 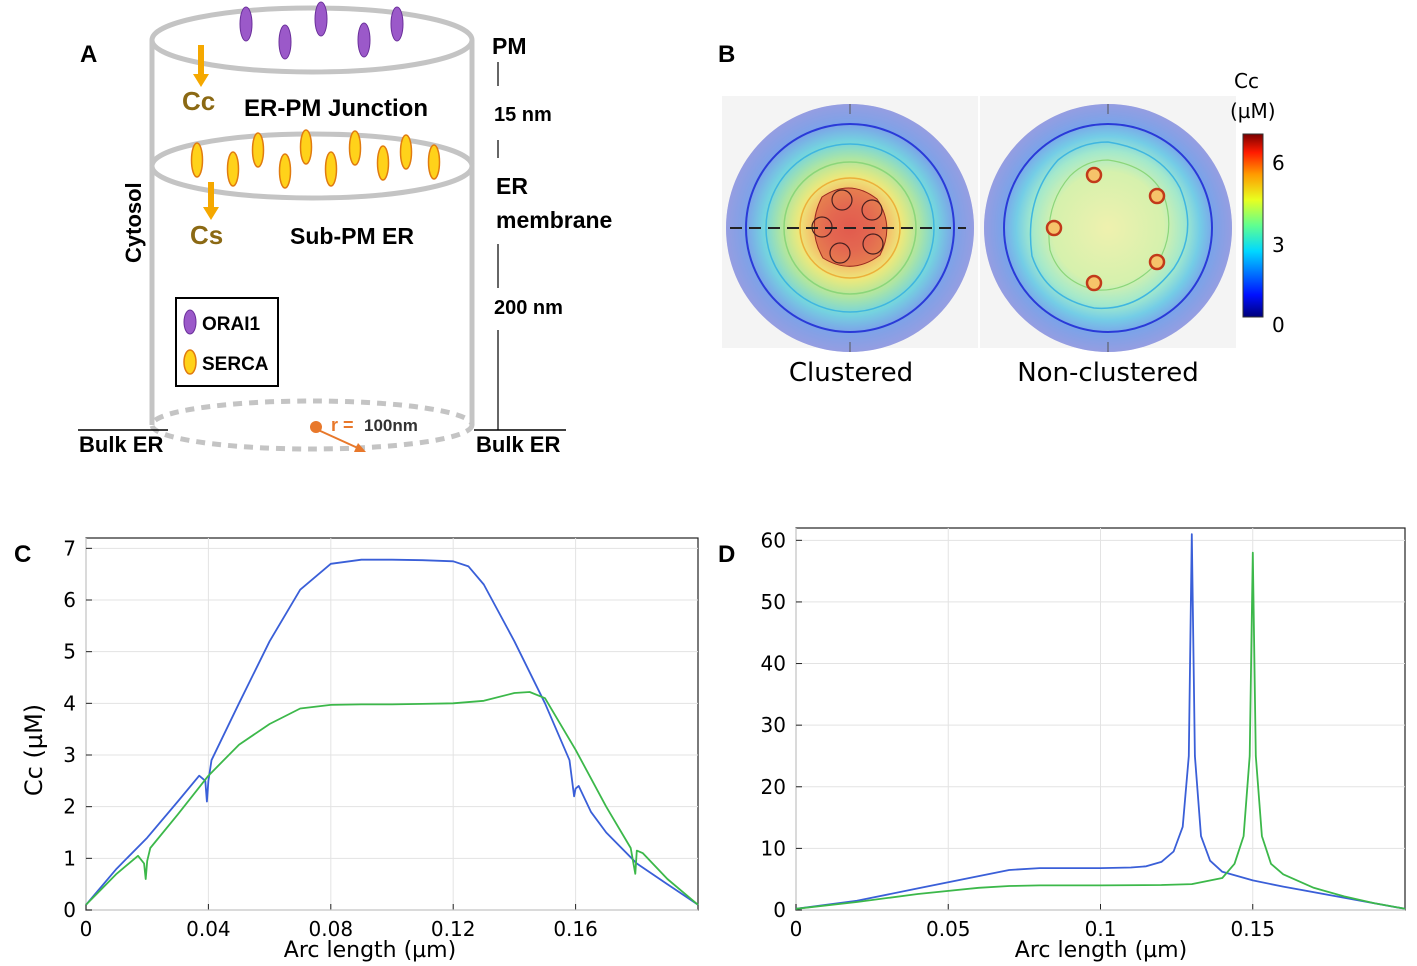 What do you see at coordinates (773, 848) in the screenshot?
I see `chart-d-ytick-label: 10` at bounding box center [773, 848].